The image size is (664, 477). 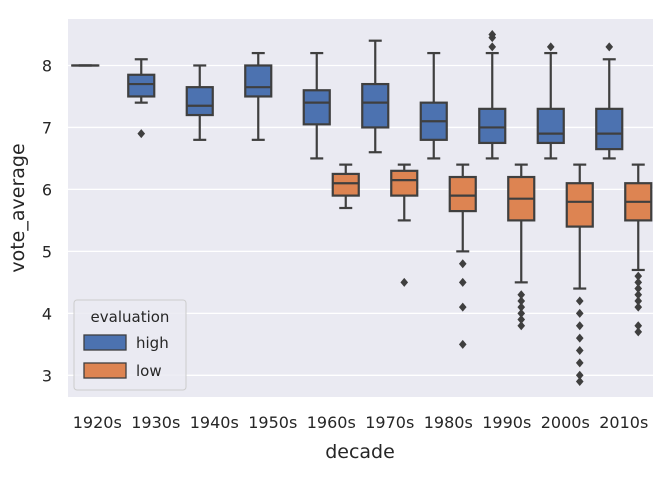 What do you see at coordinates (47, 65) in the screenshot?
I see `y-tick-label: 8` at bounding box center [47, 65].